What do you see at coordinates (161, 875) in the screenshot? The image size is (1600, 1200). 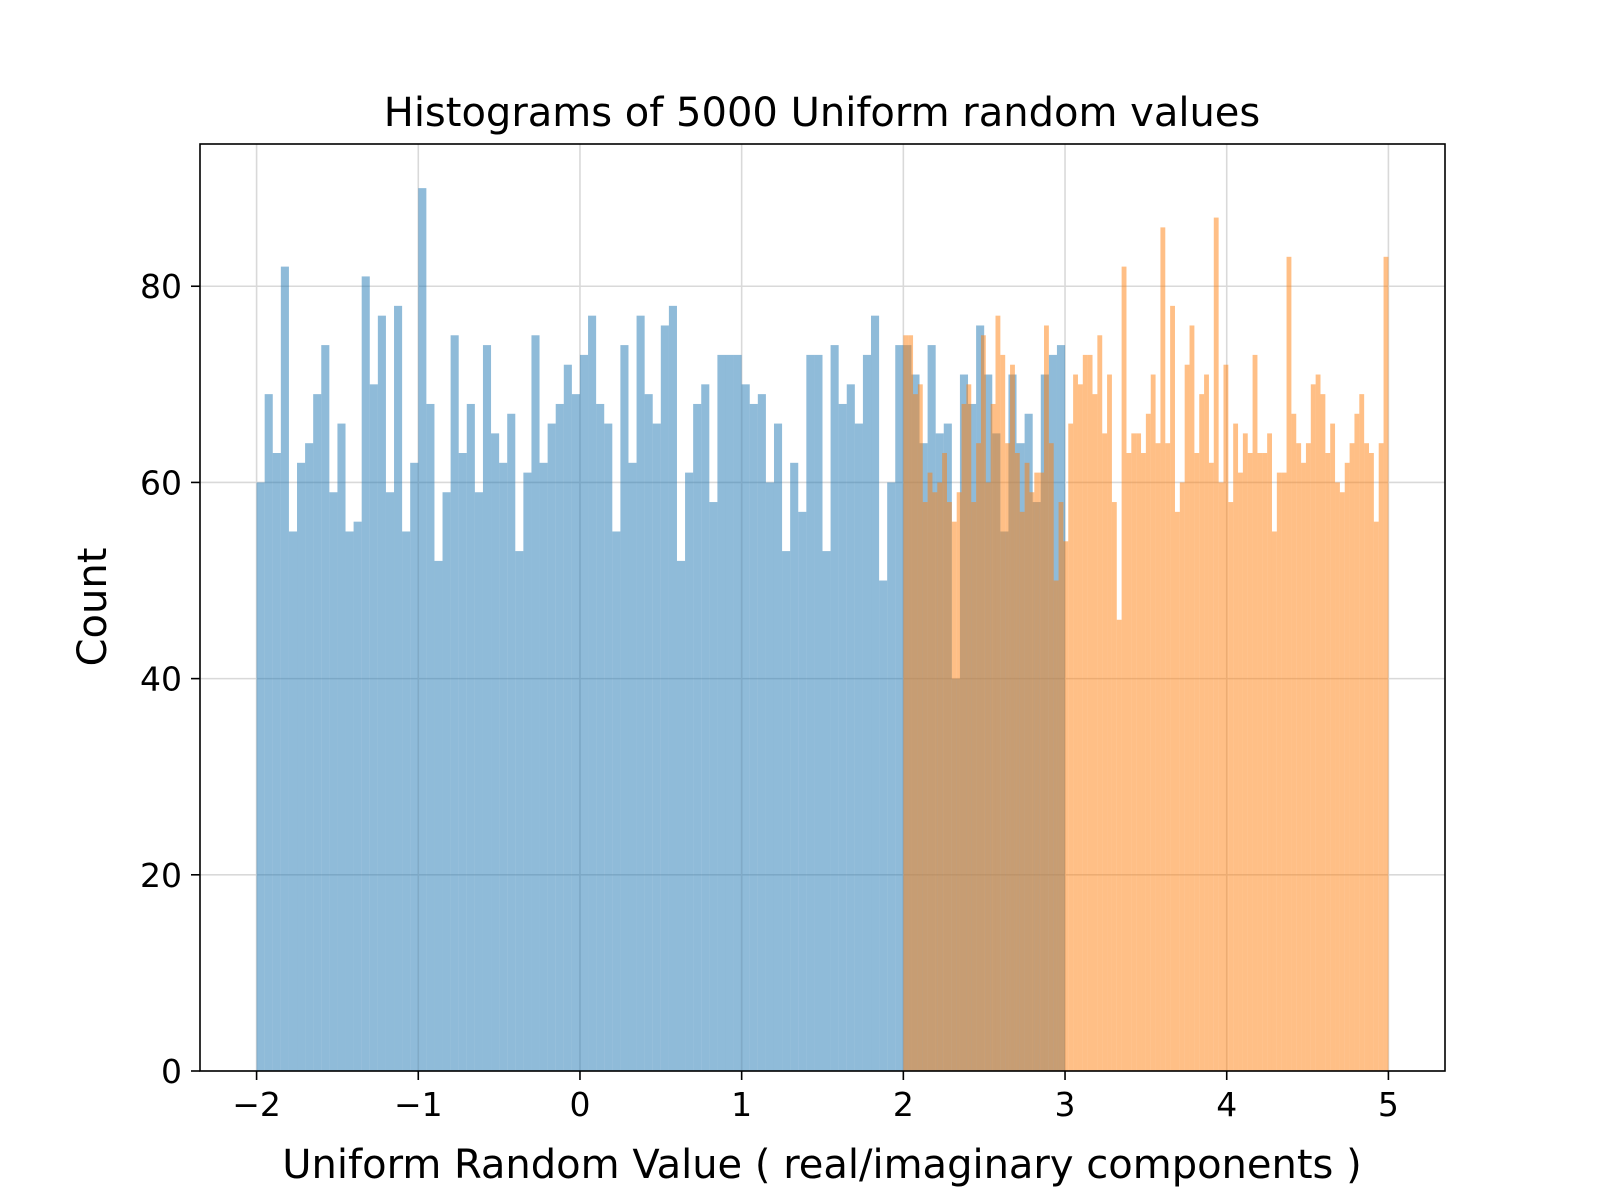 I see `y-tick-label: 20` at bounding box center [161, 875].